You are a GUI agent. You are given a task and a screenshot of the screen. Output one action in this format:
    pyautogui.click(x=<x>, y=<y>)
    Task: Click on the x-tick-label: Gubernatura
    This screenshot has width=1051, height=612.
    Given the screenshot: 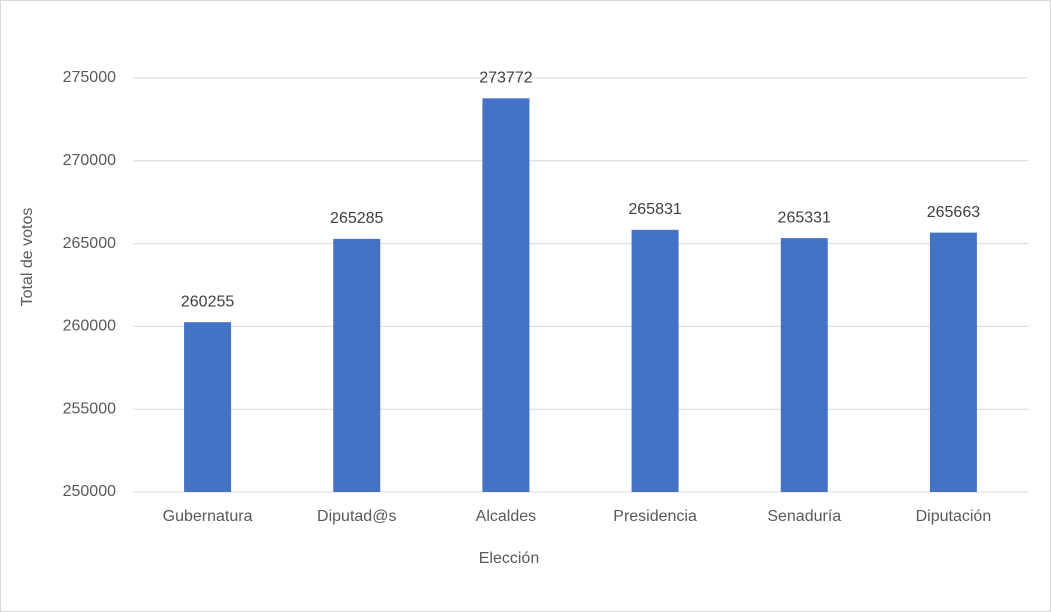 What is the action you would take?
    pyautogui.click(x=208, y=516)
    